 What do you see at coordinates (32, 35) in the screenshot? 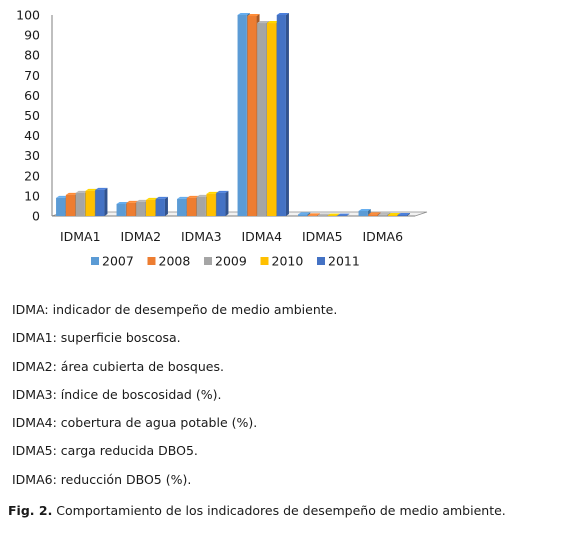
I see `y-tick-label: 90` at bounding box center [32, 35].